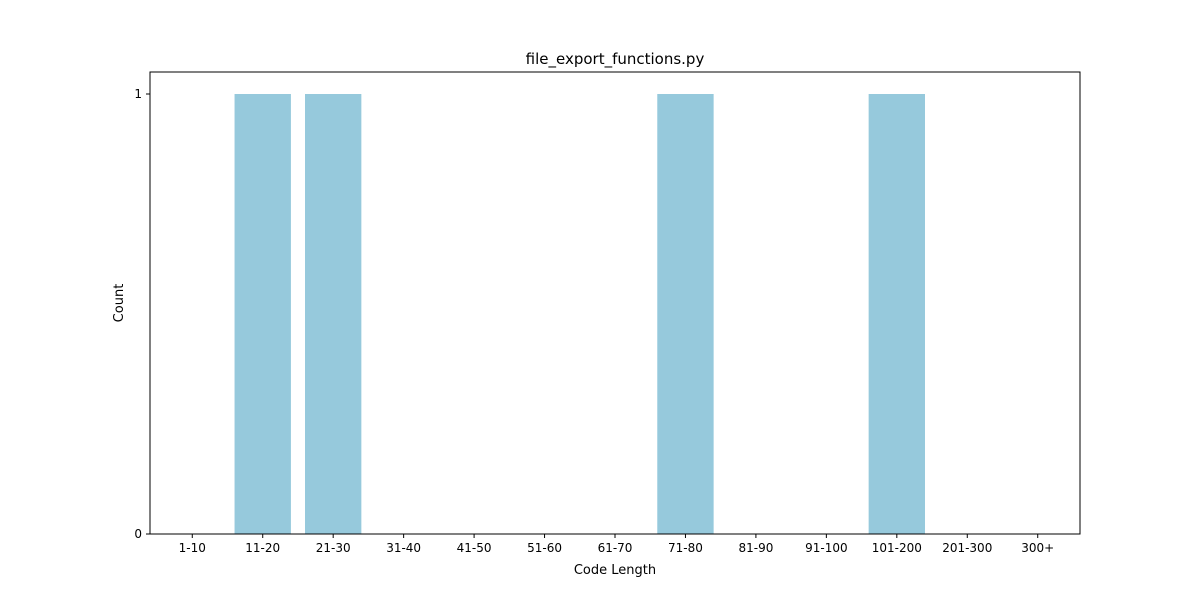 This screenshot has width=1200, height=600. Describe the element at coordinates (474, 548) in the screenshot. I see `x-tick-label: 41-50` at that location.